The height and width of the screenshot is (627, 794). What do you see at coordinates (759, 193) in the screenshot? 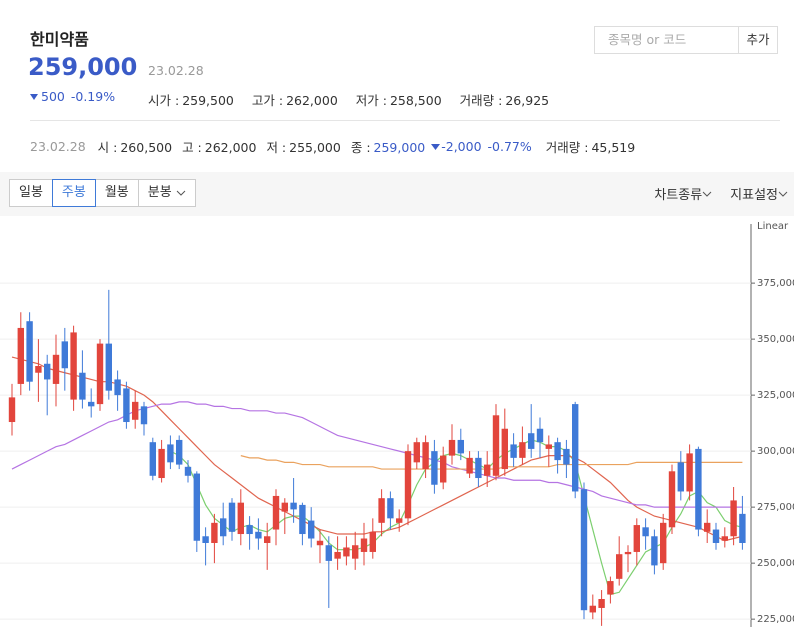
I see `menu: 지표설정` at bounding box center [759, 193].